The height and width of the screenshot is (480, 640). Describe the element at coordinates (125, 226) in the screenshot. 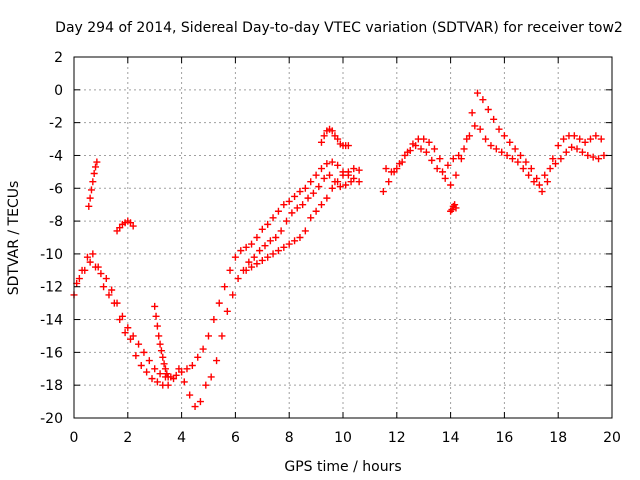

I see `series-s4` at that location.